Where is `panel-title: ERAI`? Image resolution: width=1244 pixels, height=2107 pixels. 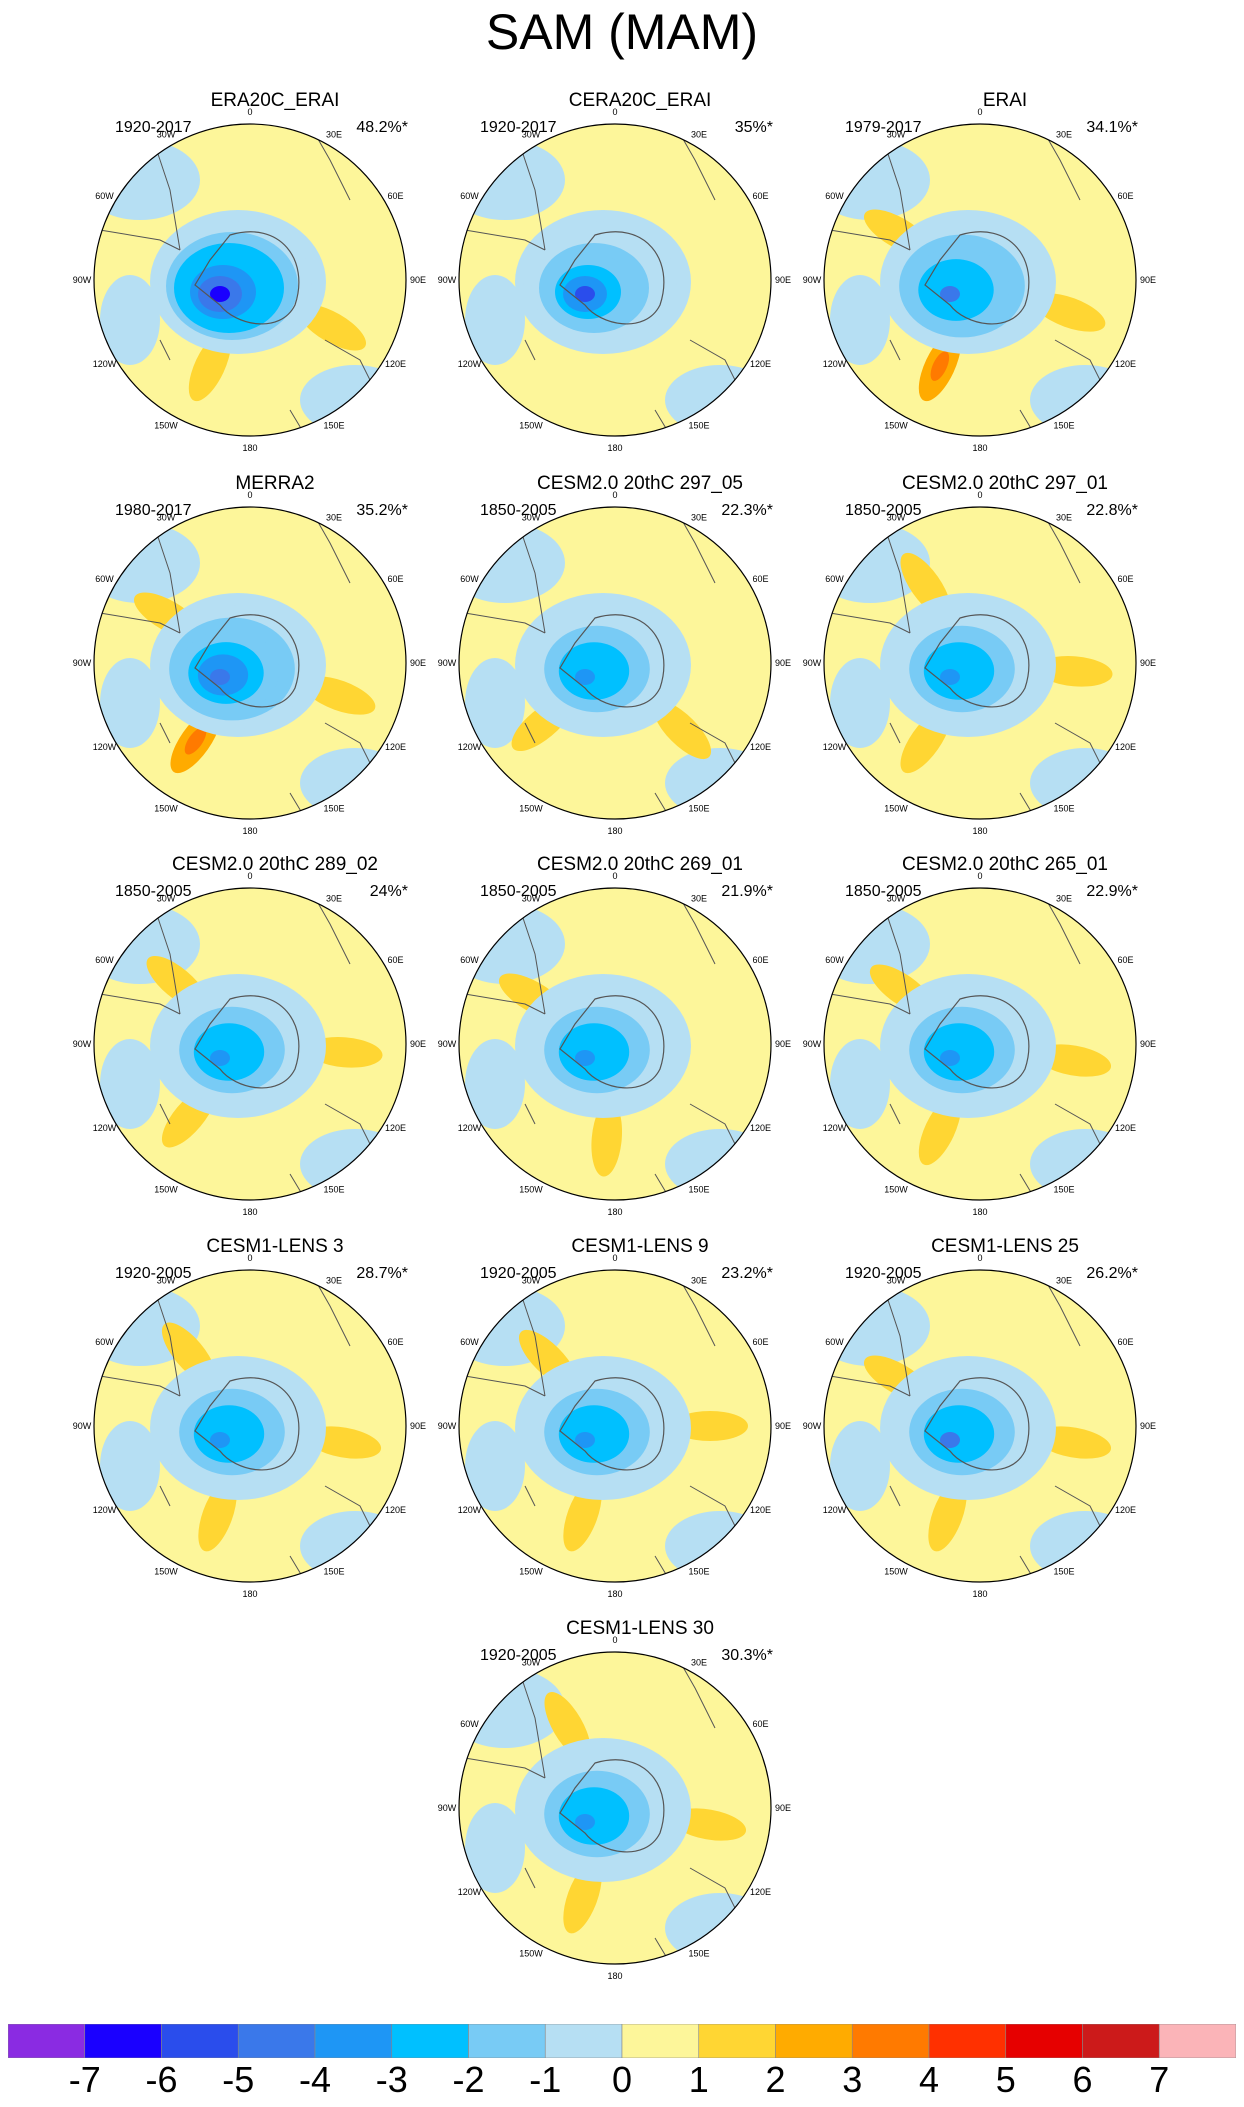 panel-title: ERAI is located at coordinates (1005, 100).